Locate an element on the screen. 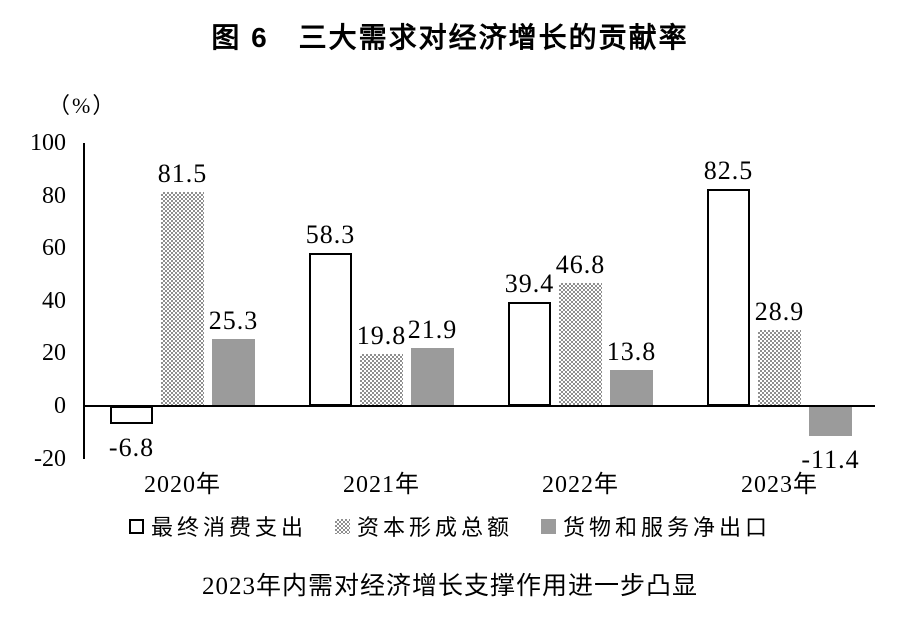 The width and height of the screenshot is (900, 620). y-tick-label: 40 is located at coordinates (54, 300).